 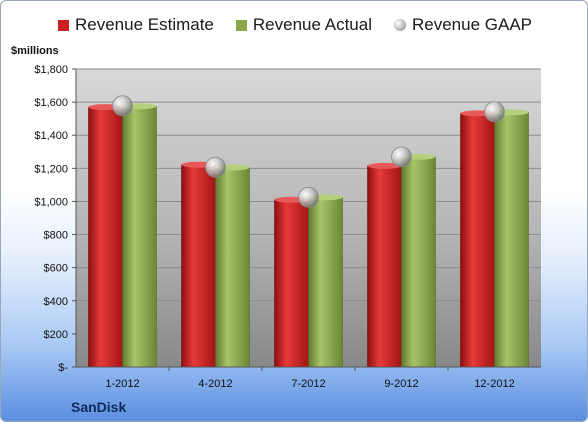 What do you see at coordinates (384, 165) in the screenshot?
I see `bar-revenue-estimate-cap` at bounding box center [384, 165].